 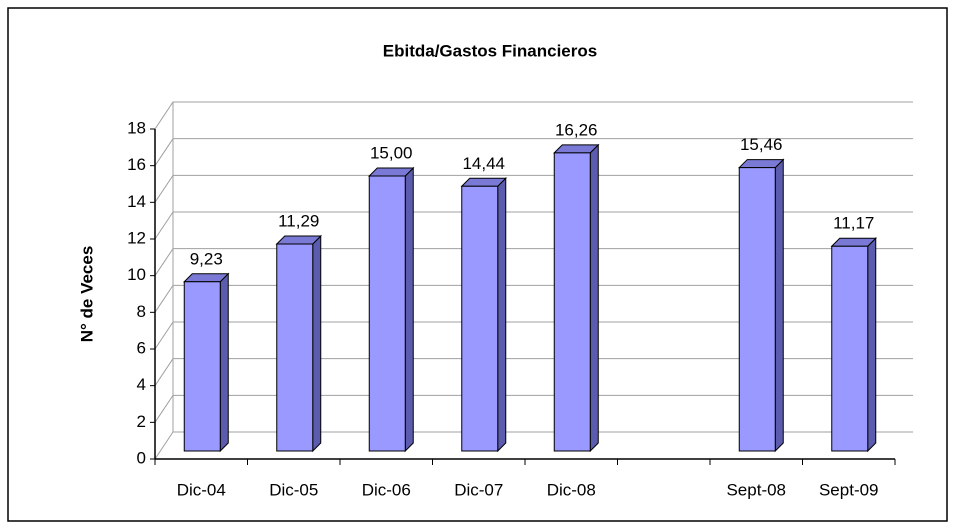 I want to click on x-tick-label: Sept-08, so click(x=756, y=489).